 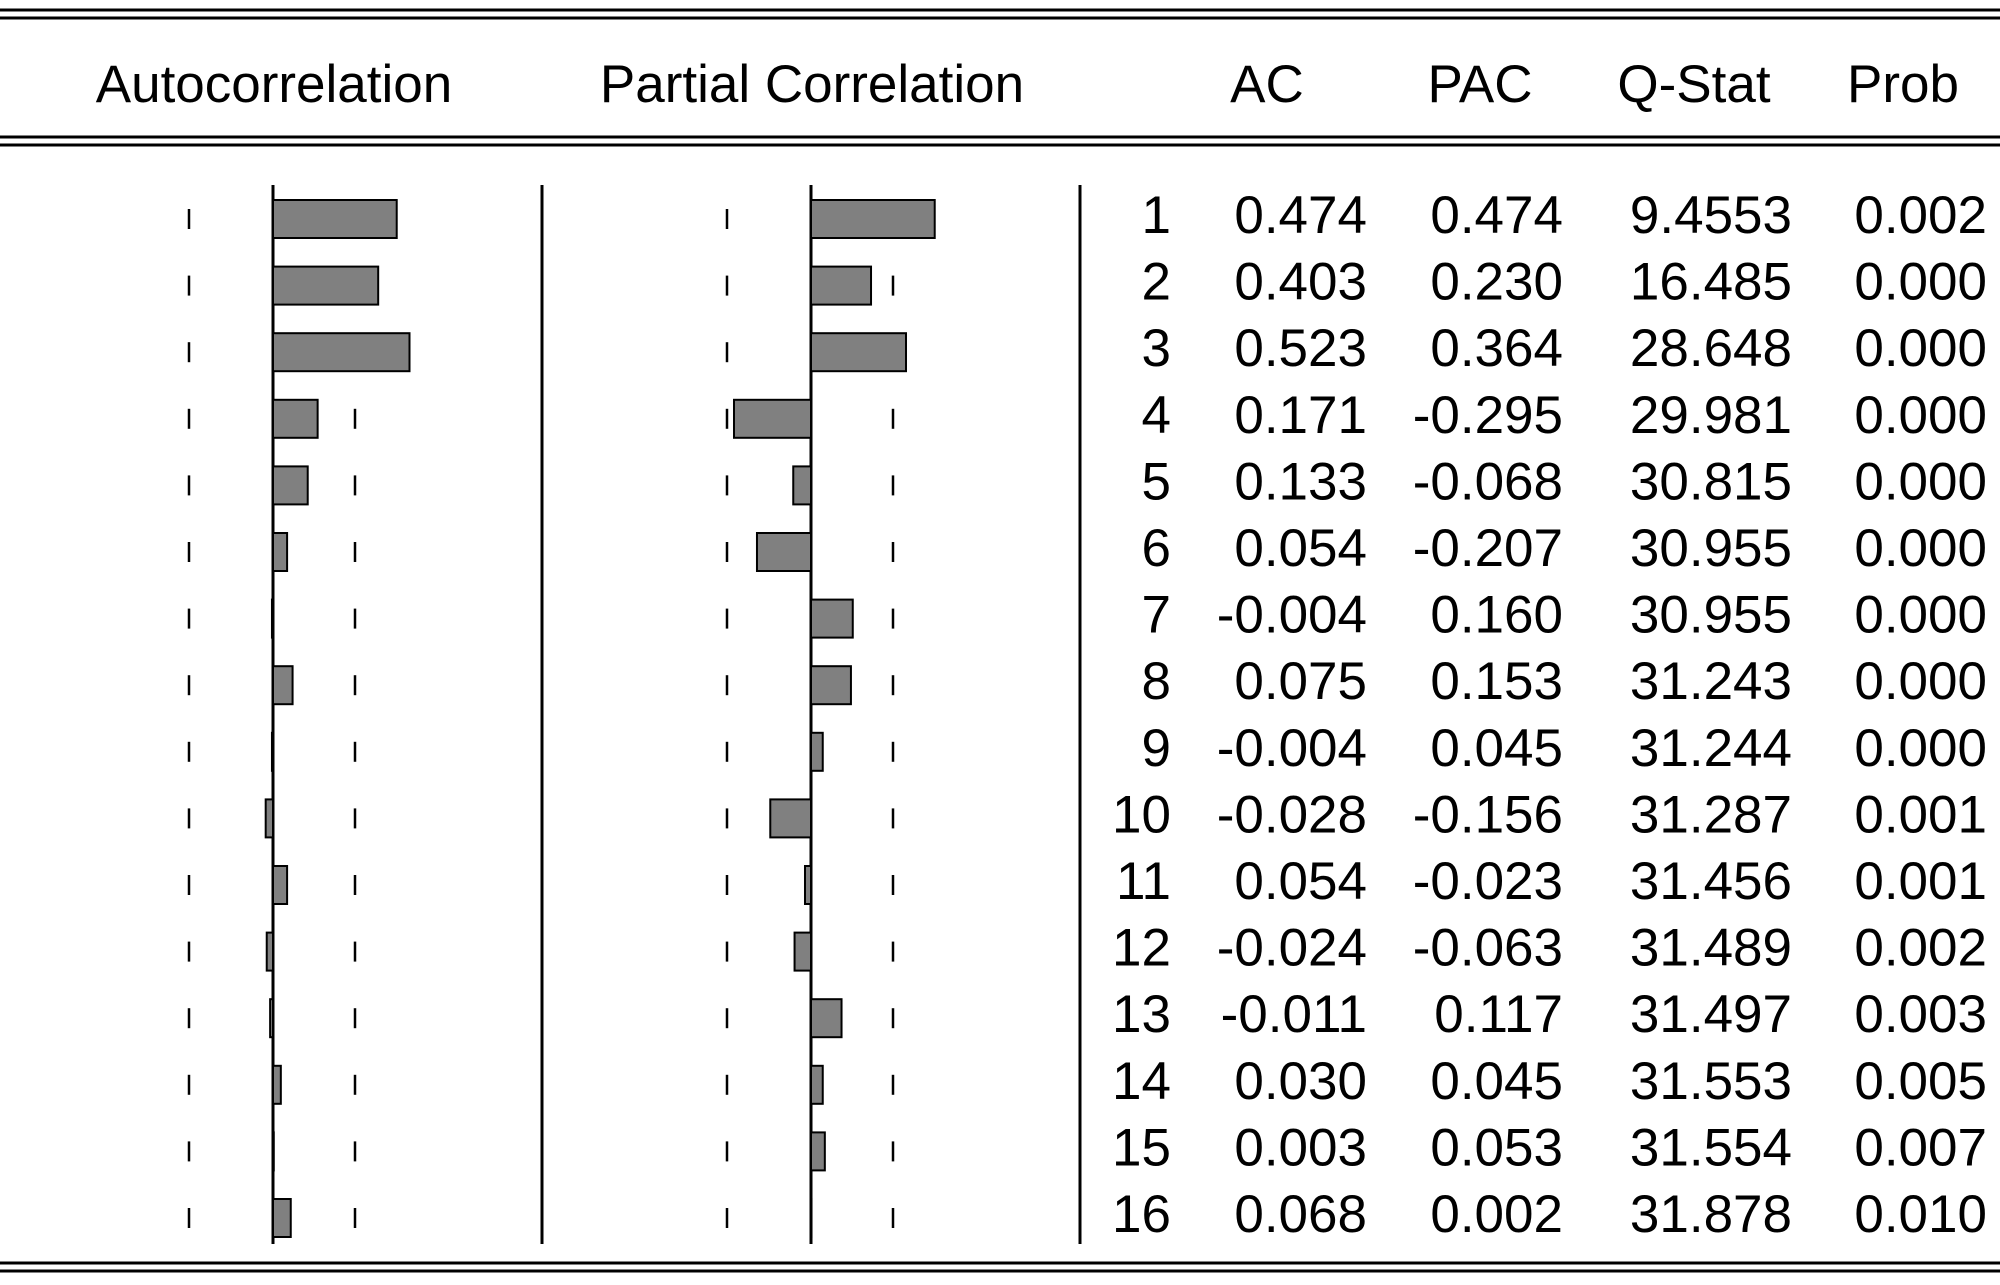 What do you see at coordinates (1711, 415) in the screenshot?
I see `q-cell: 29.981` at bounding box center [1711, 415].